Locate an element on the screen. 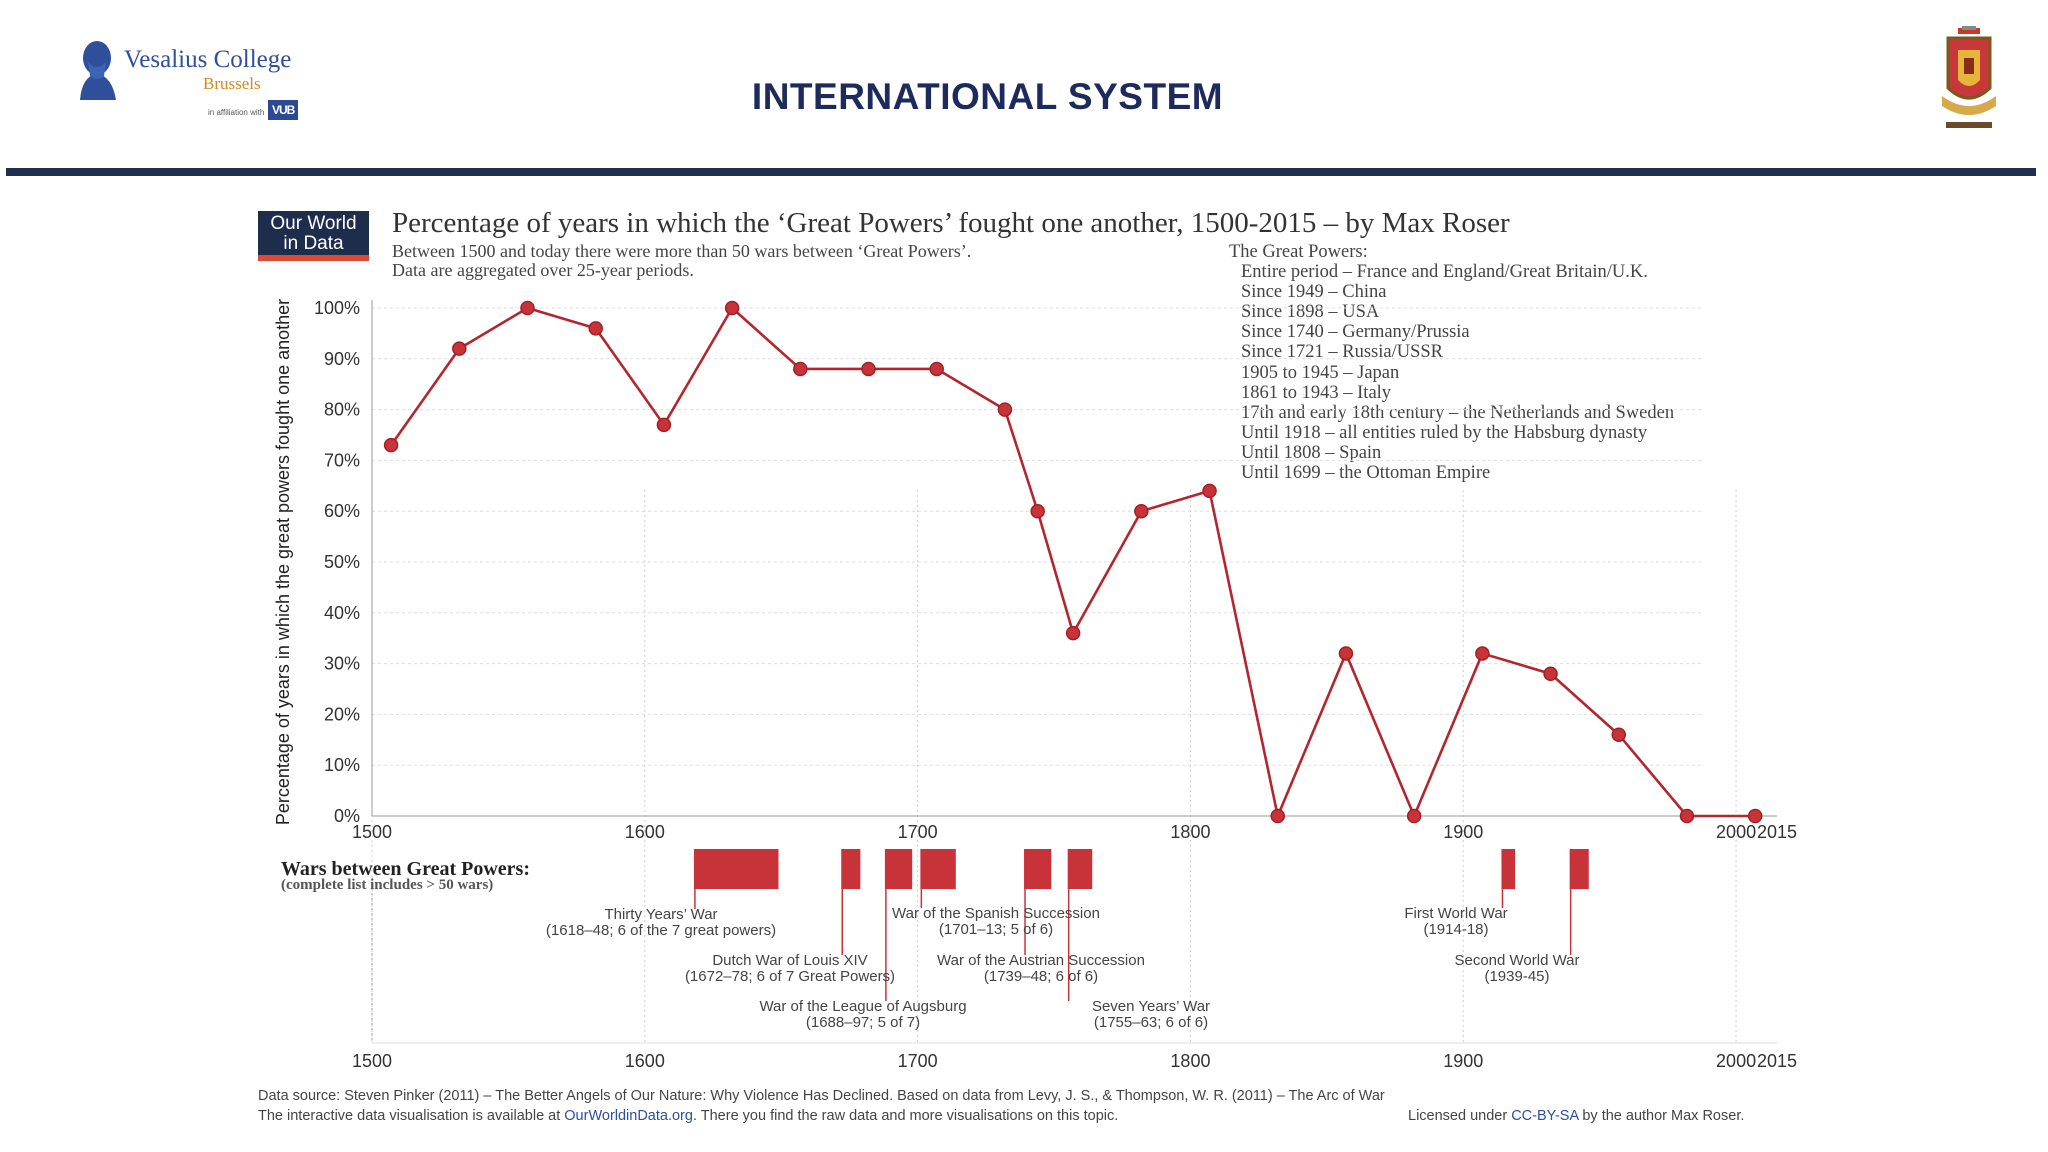 The height and width of the screenshot is (1152, 2048). war-name: Seven Years’ War is located at coordinates (1151, 1006).